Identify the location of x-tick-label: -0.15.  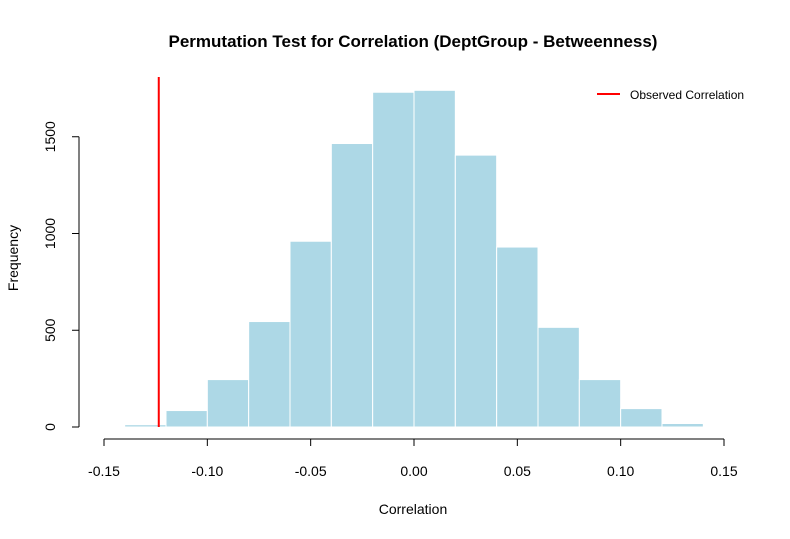
(104, 471).